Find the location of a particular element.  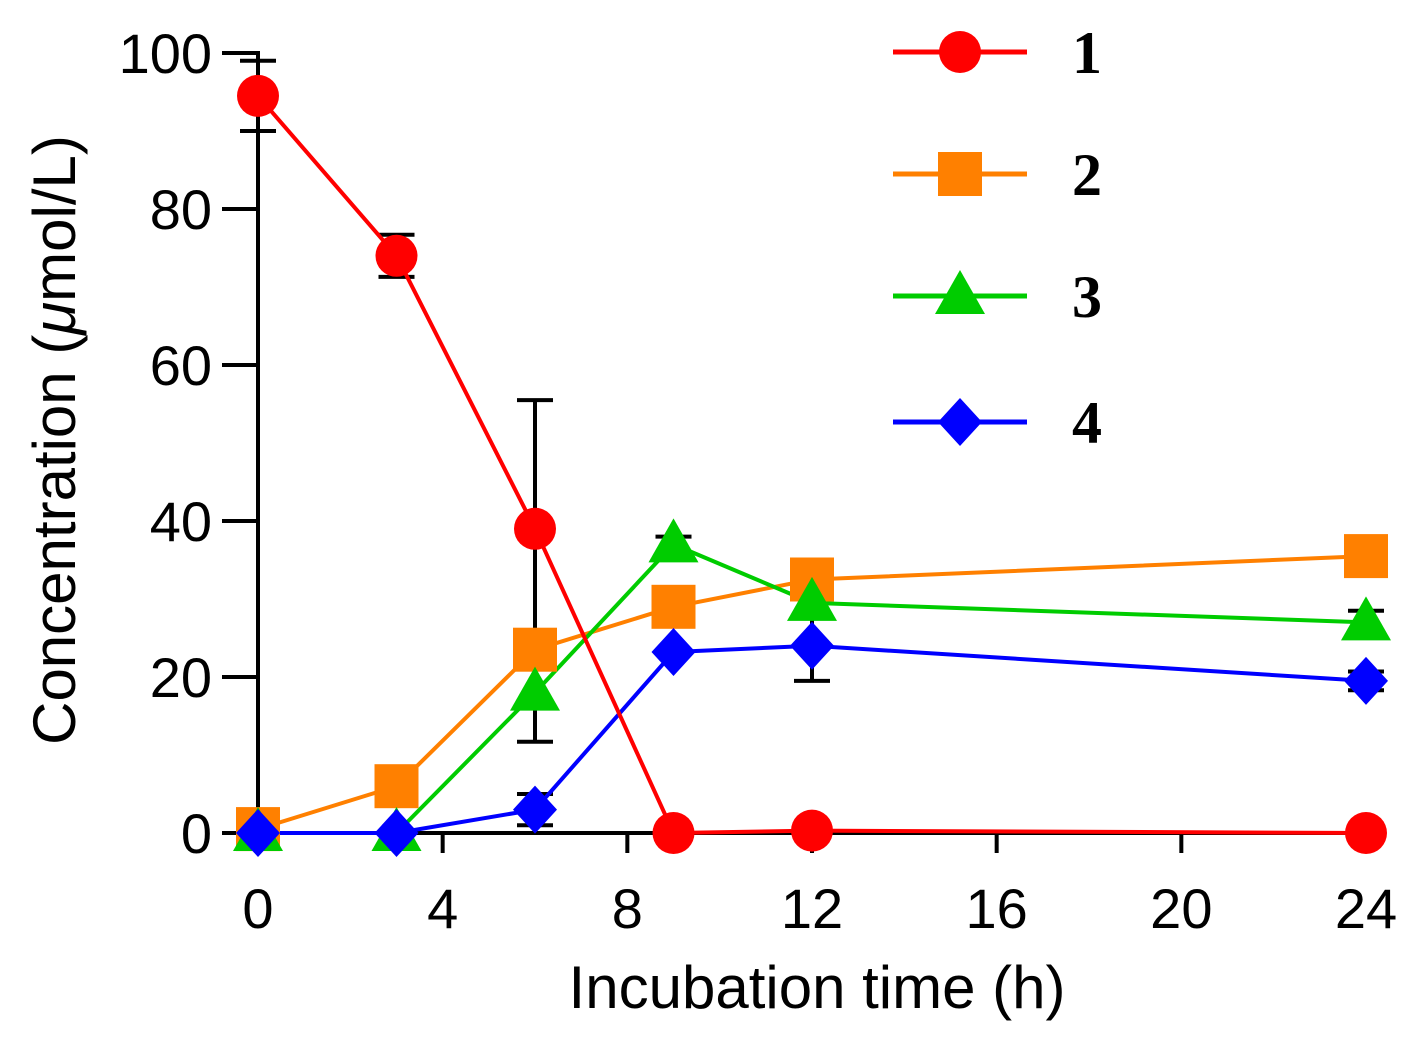

y-tick-label: 20 is located at coordinates (181, 677).